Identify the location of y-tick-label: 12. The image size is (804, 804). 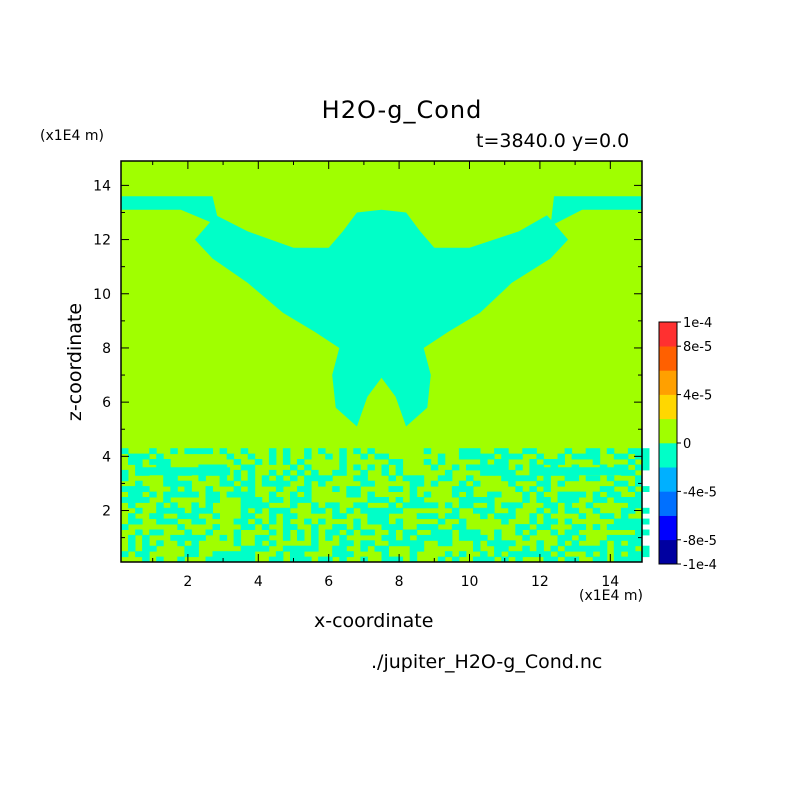
(102, 241).